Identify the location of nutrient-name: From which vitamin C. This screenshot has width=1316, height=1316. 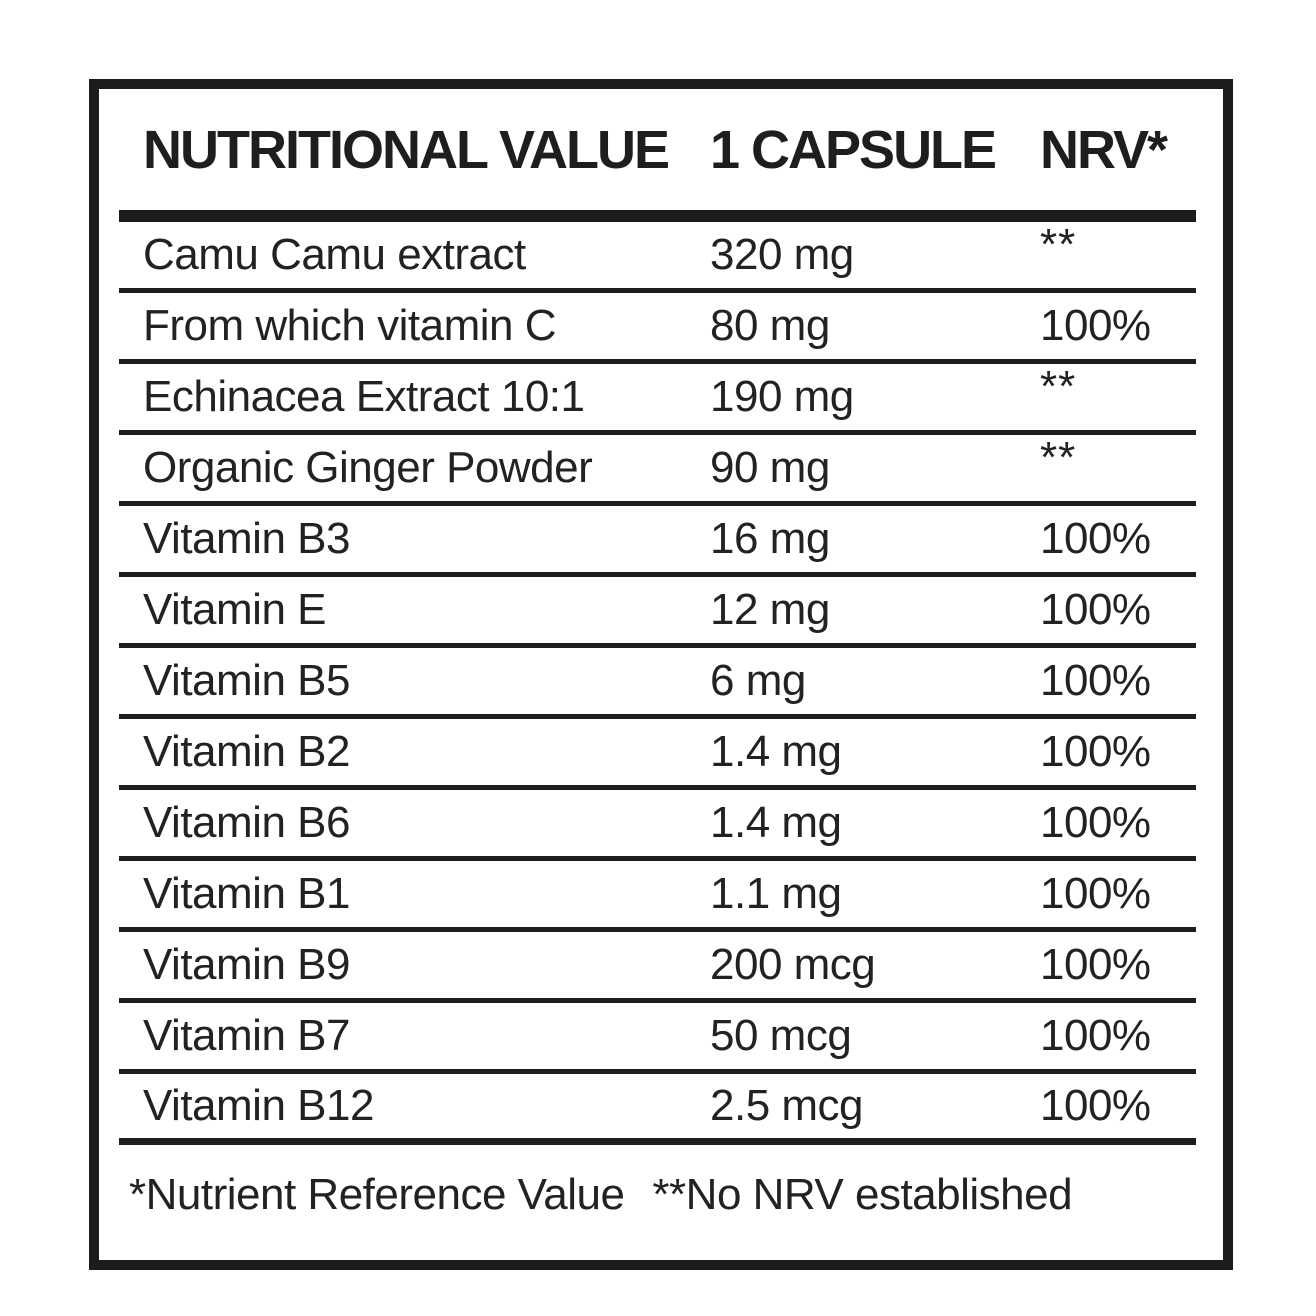
(349, 325).